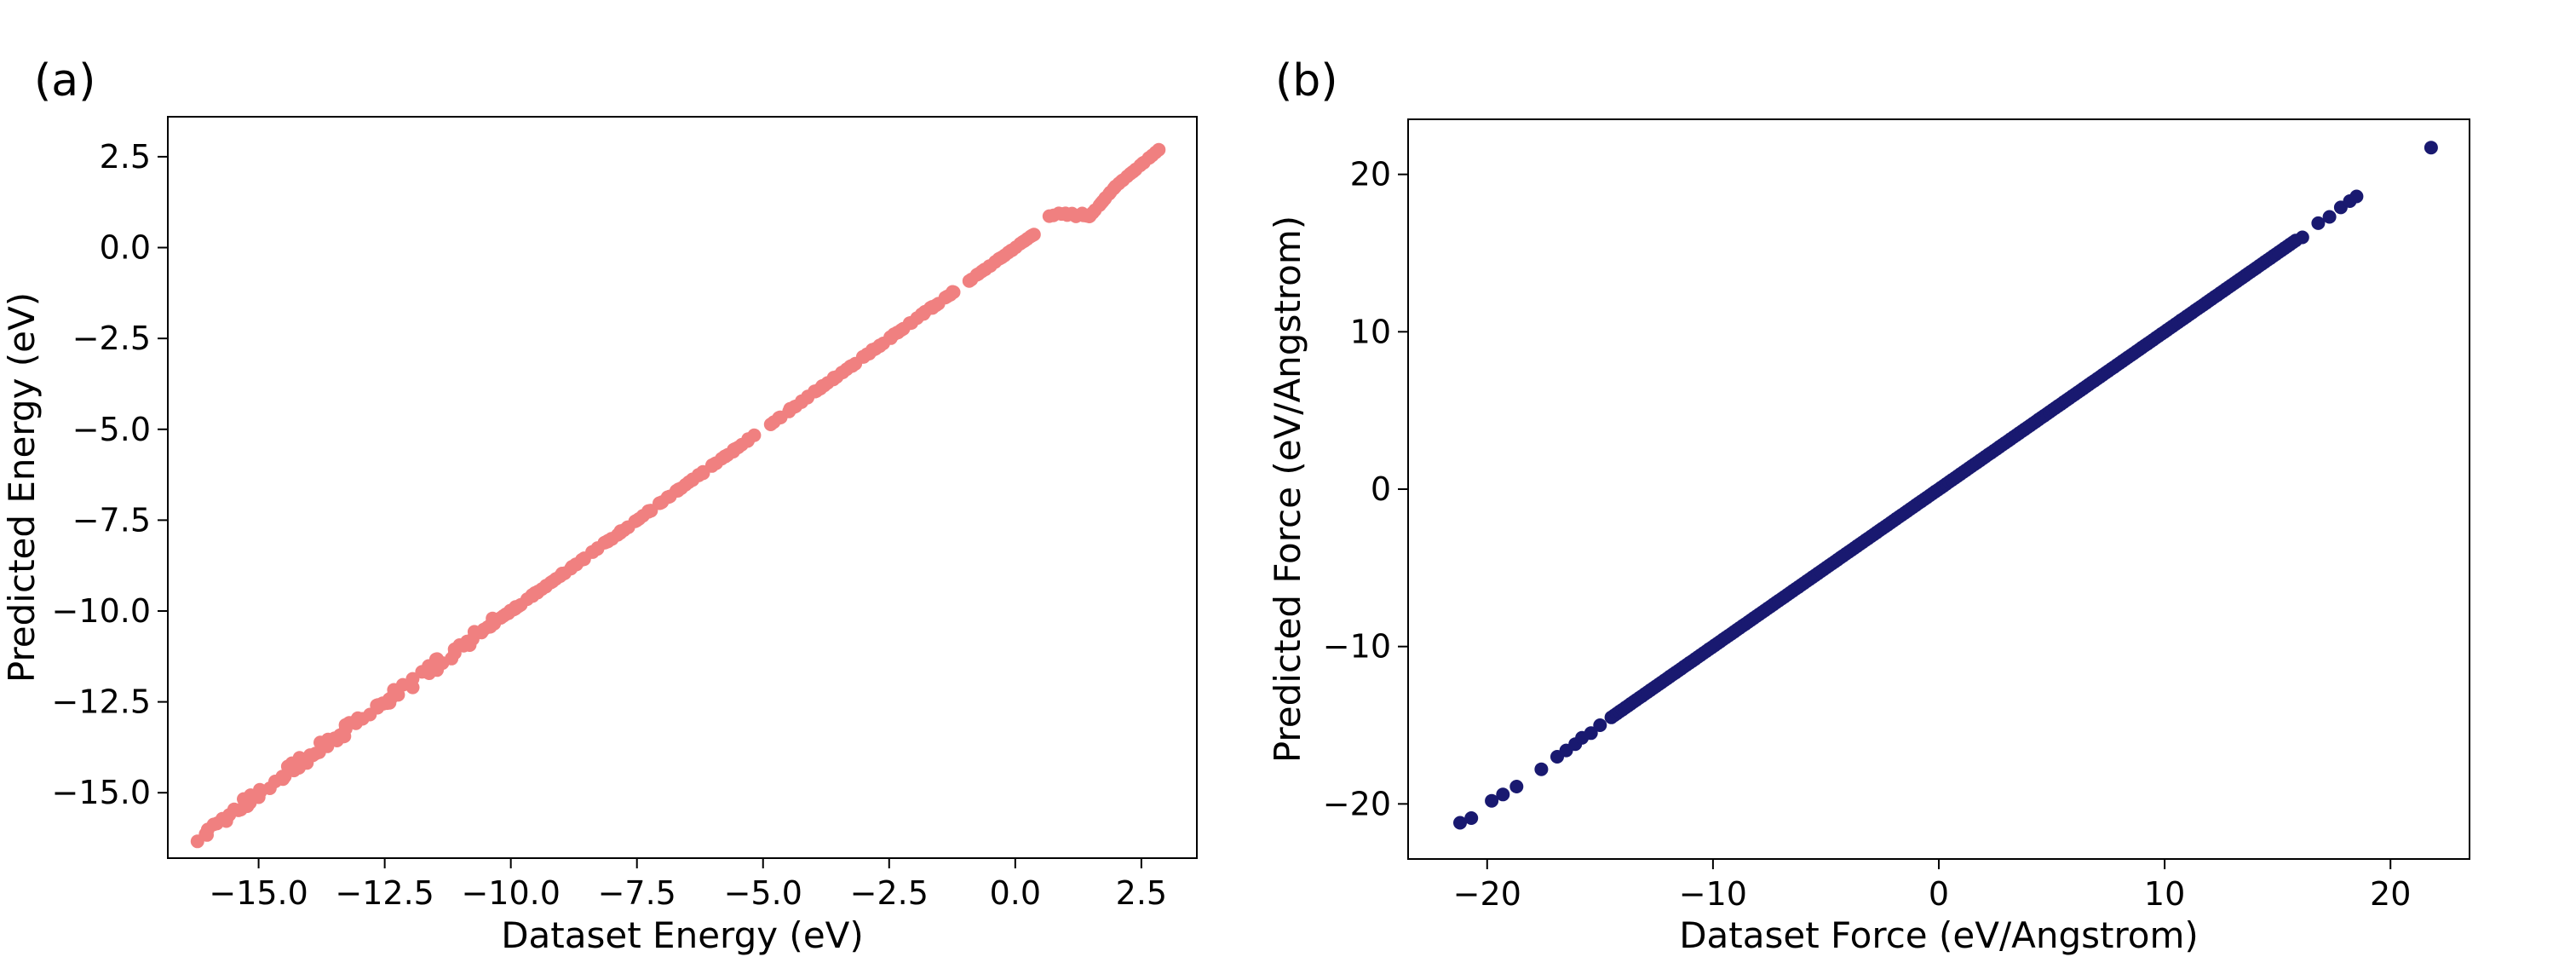 The height and width of the screenshot is (957, 2576). Describe the element at coordinates (258, 893) in the screenshot. I see `x-tick-label: −15.0` at that location.